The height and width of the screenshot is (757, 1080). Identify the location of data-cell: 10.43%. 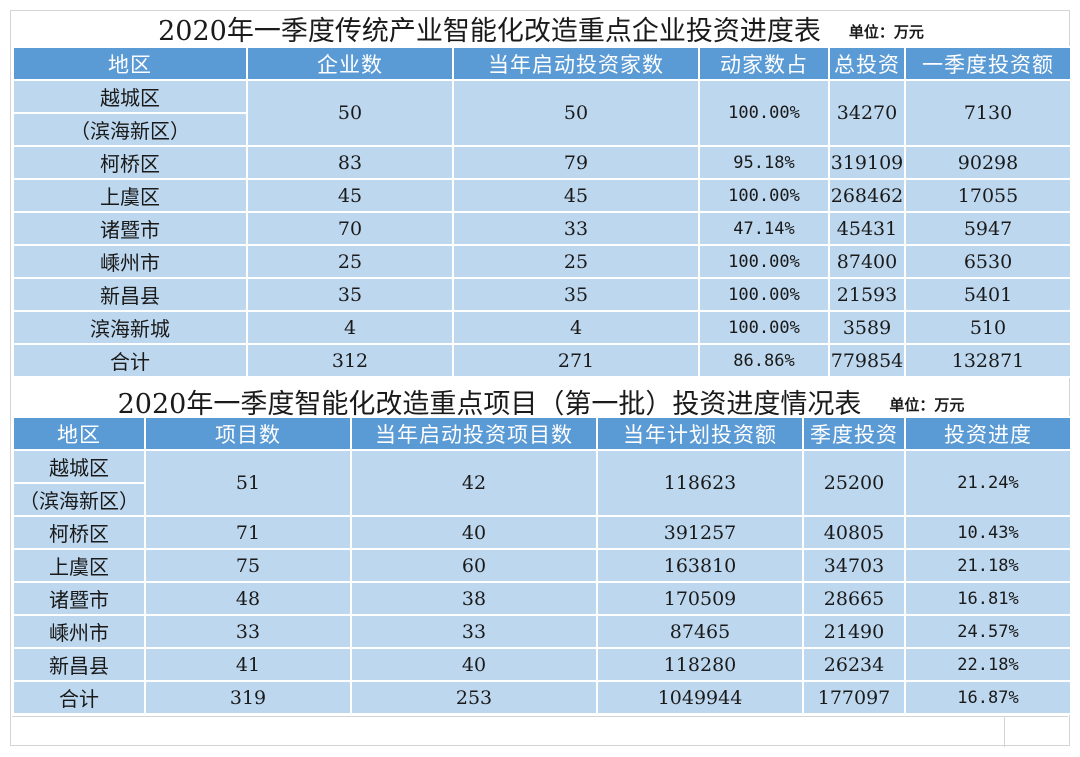
(988, 532).